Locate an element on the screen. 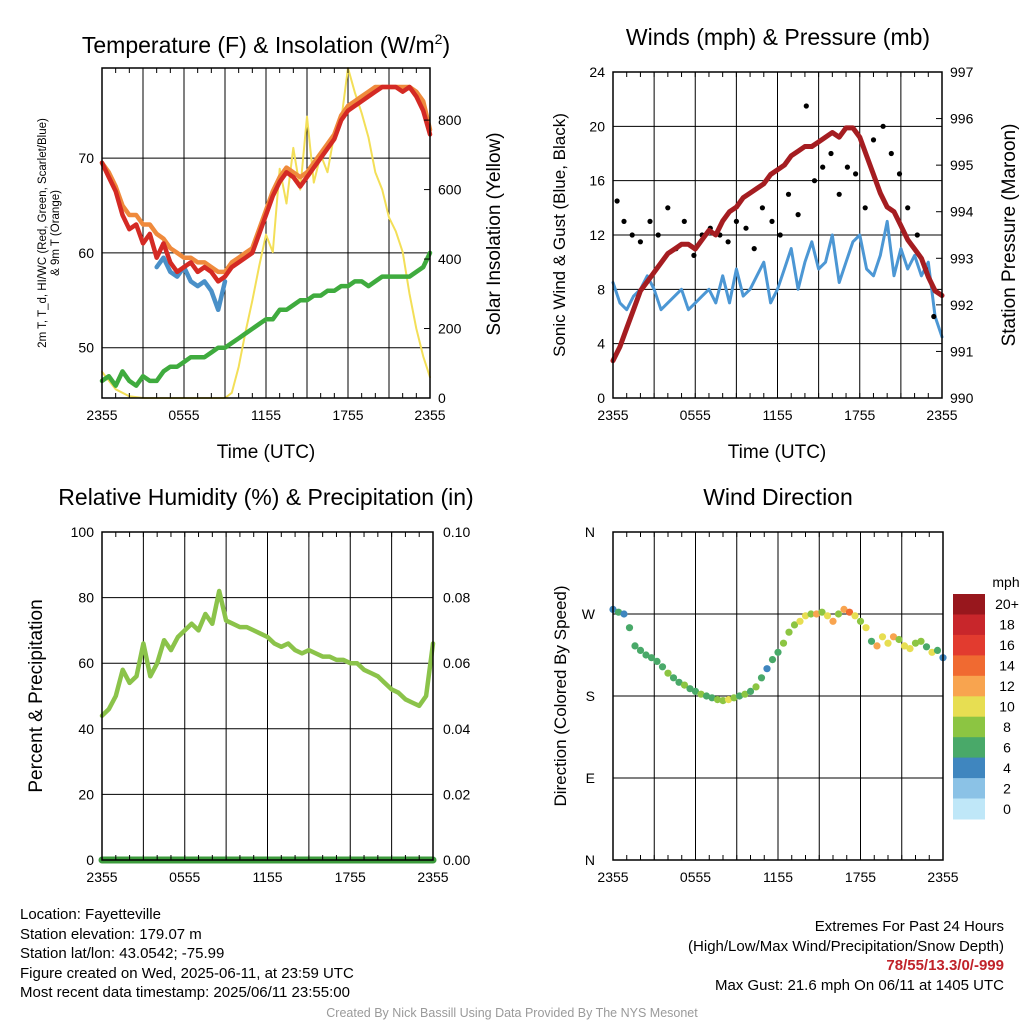  y-left-tick-label: 50 is located at coordinates (86, 348).